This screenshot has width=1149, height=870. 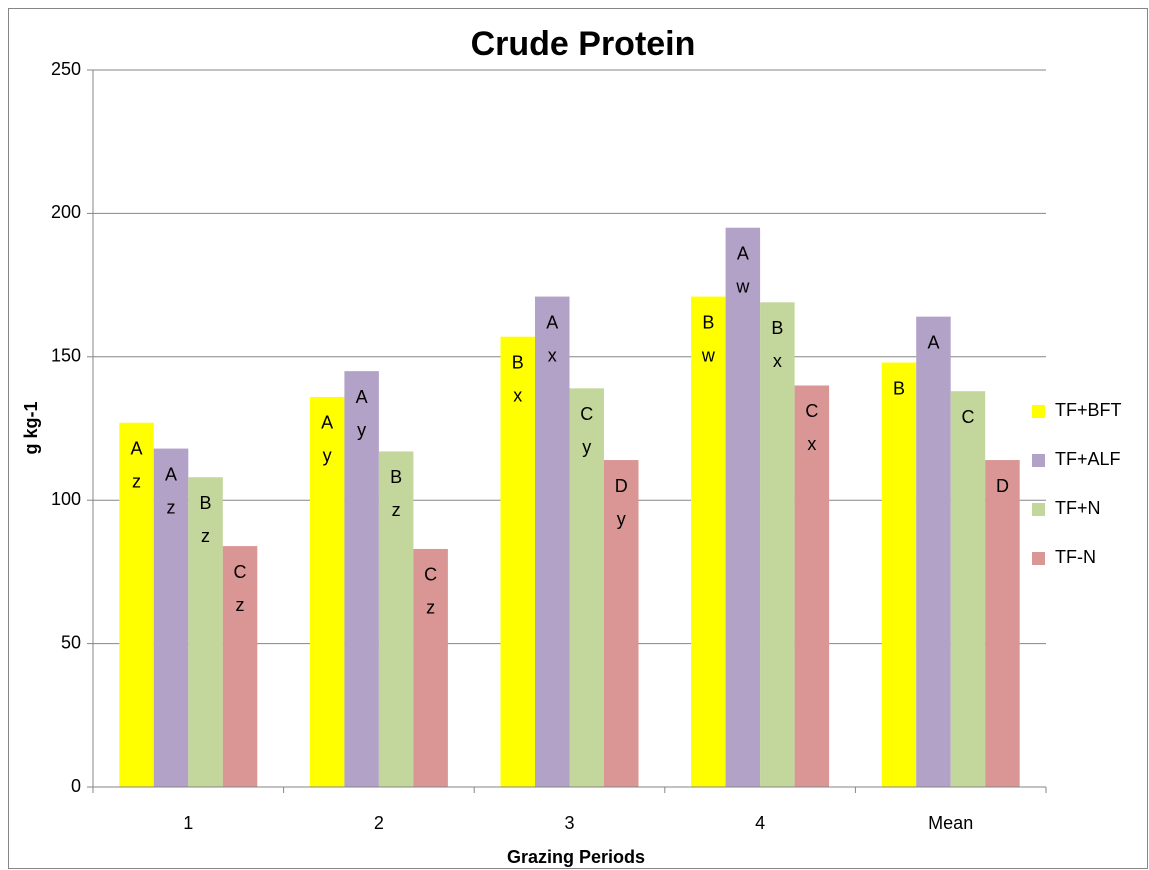 I want to click on x-tick-label: 1, so click(x=188, y=823).